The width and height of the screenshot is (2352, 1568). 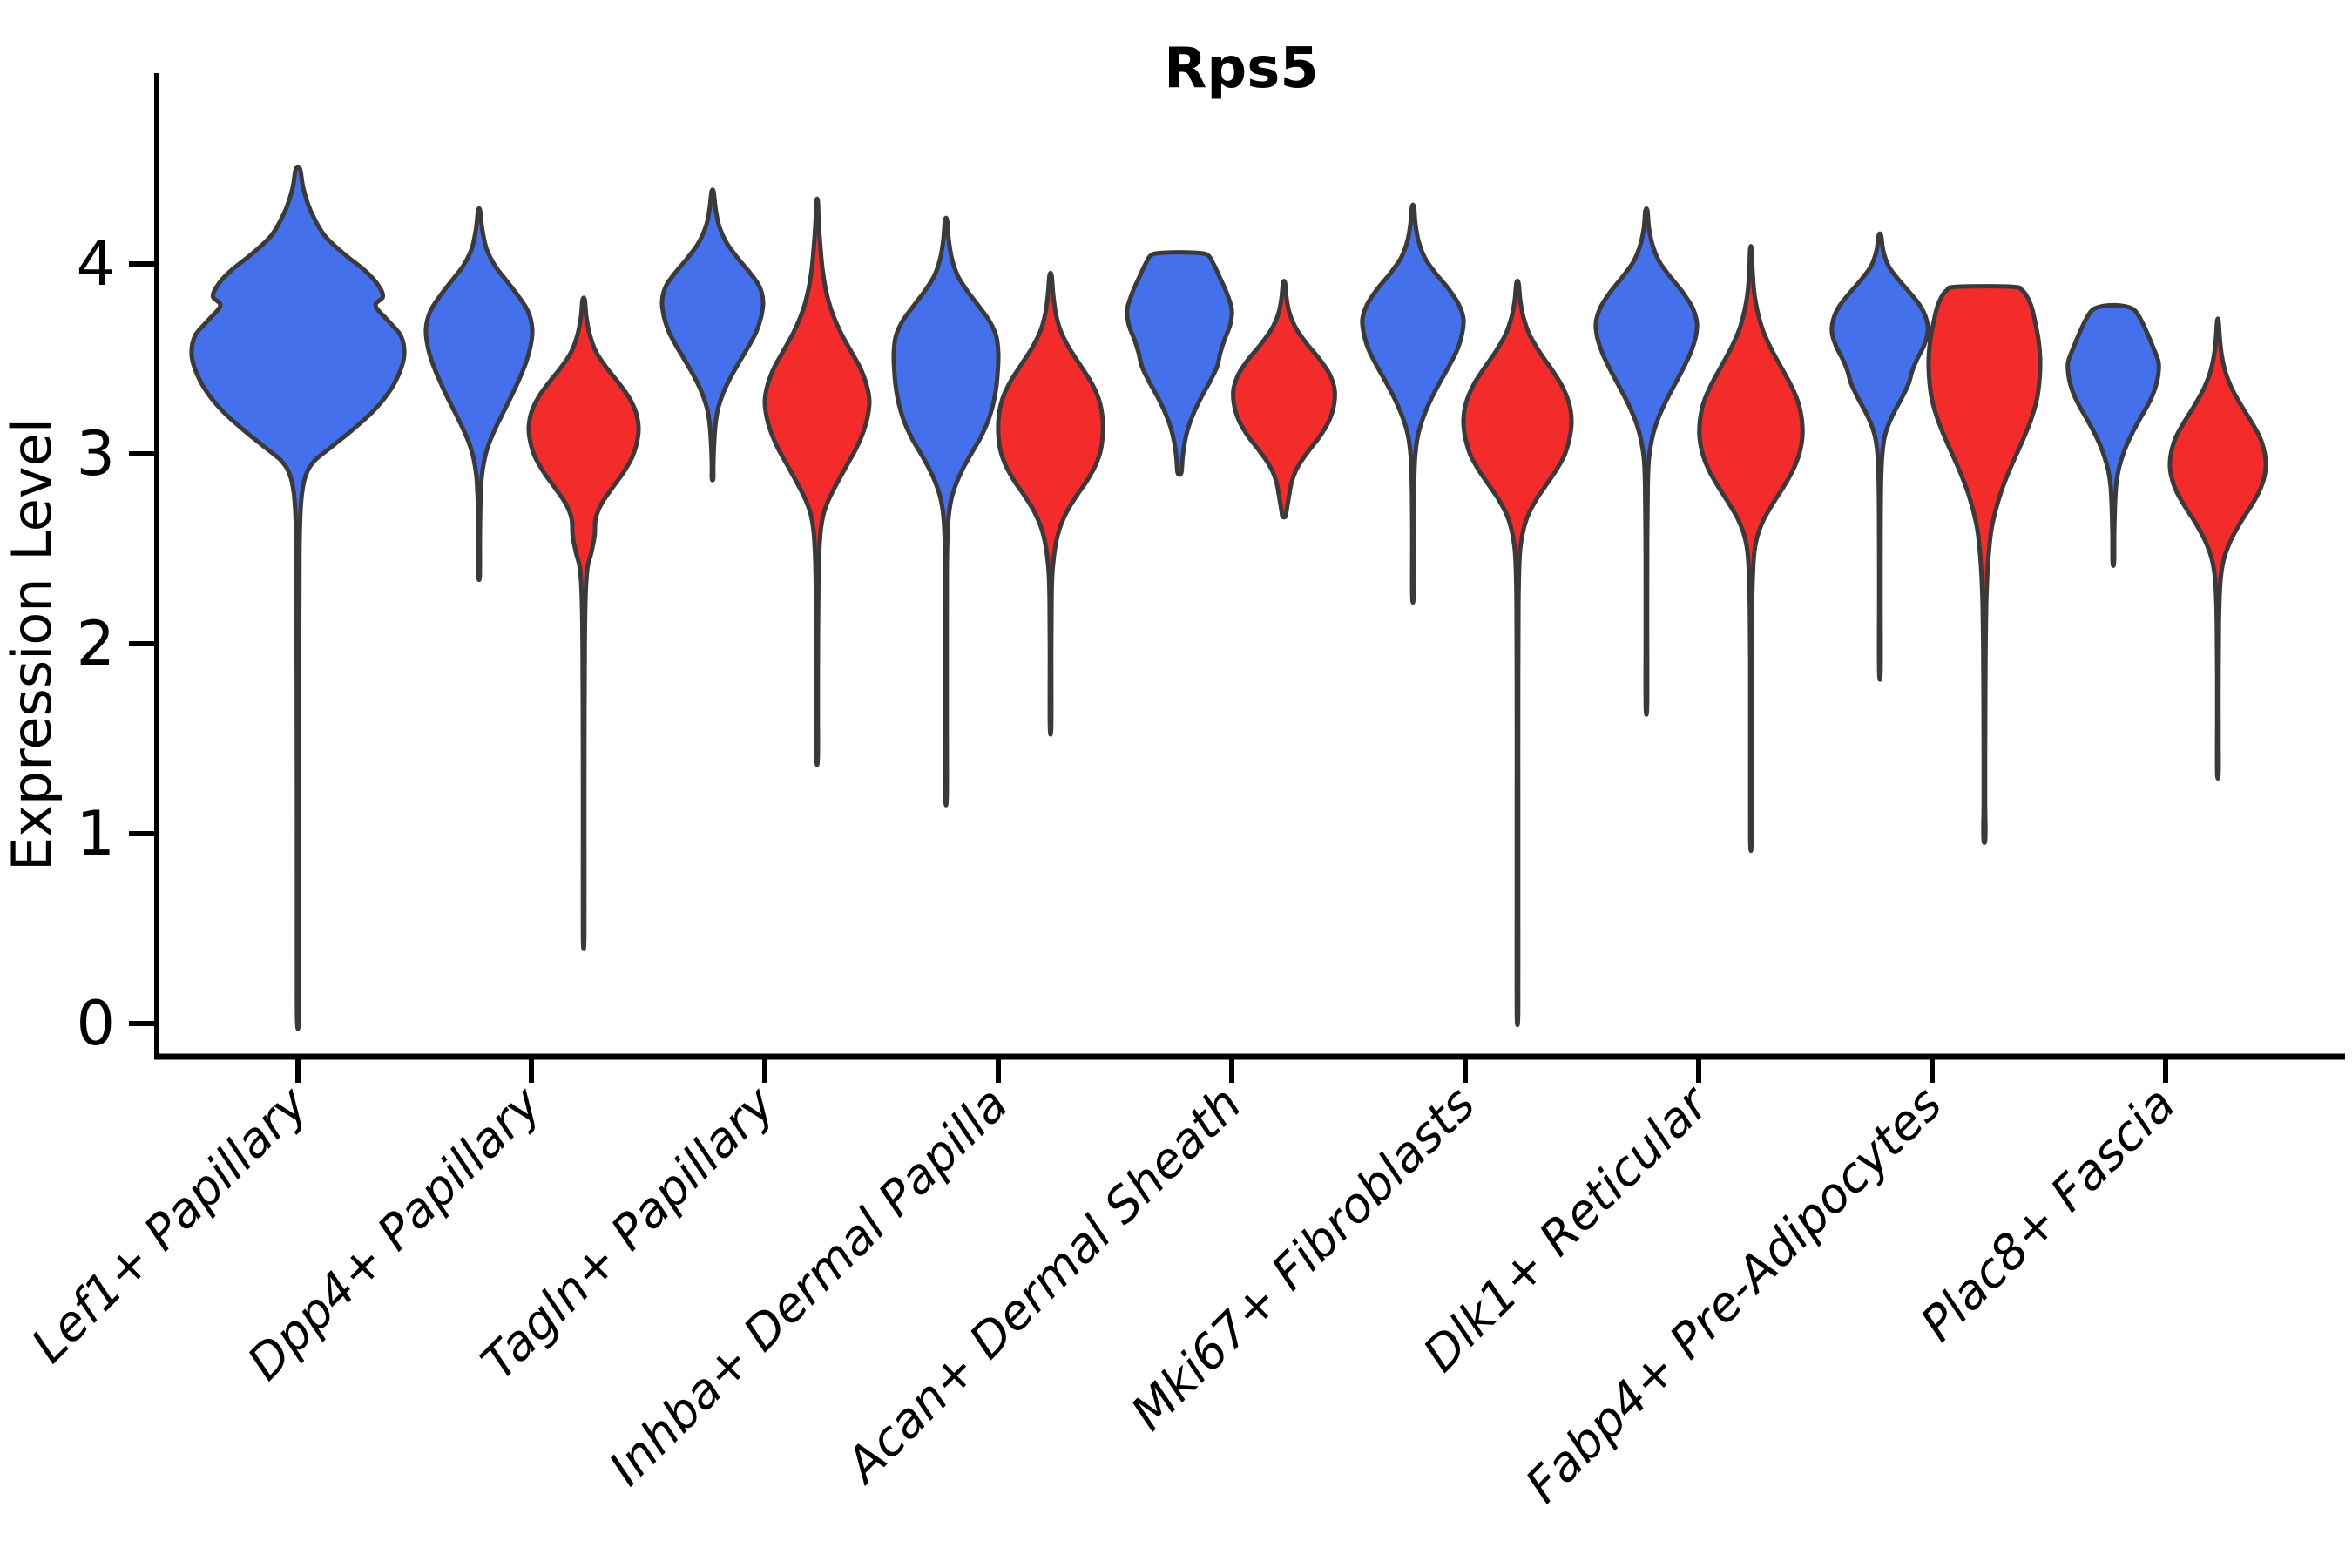 I want to click on svg-text: Inhba+ Dermal Papilla, so click(x=808, y=1286).